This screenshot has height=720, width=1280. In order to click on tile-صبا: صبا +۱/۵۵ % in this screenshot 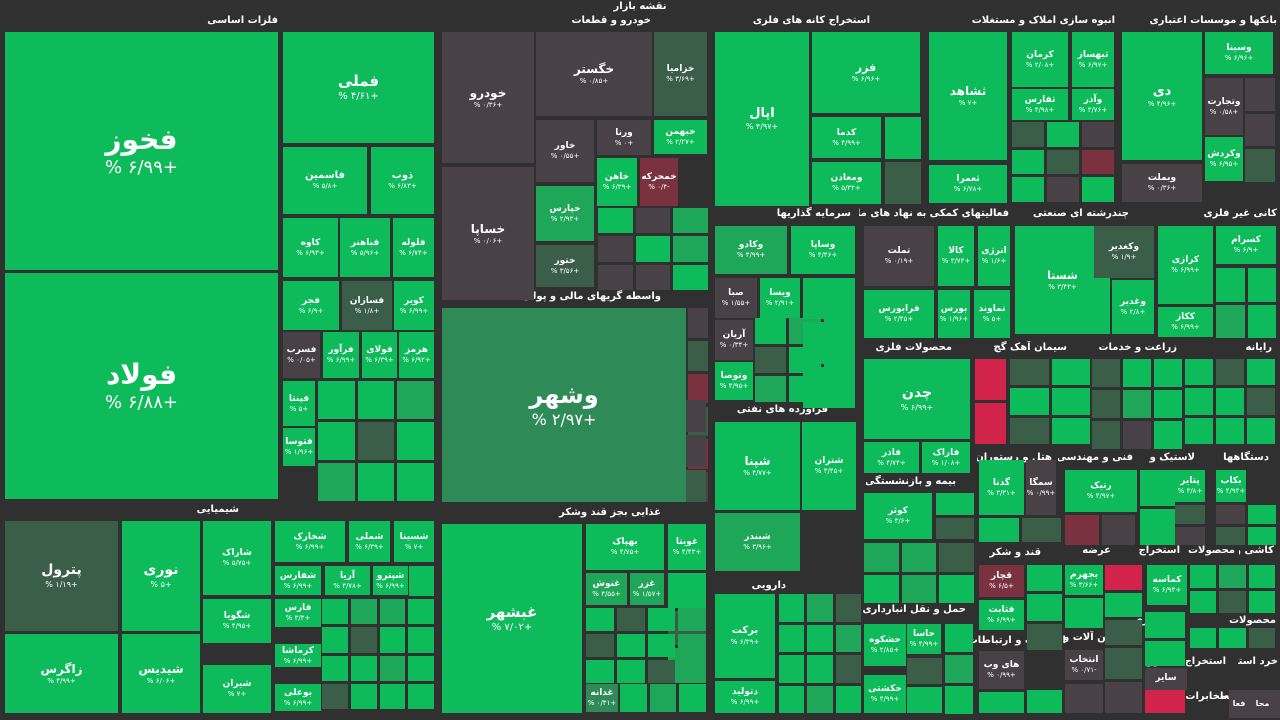, I will do `click(736, 298)`.